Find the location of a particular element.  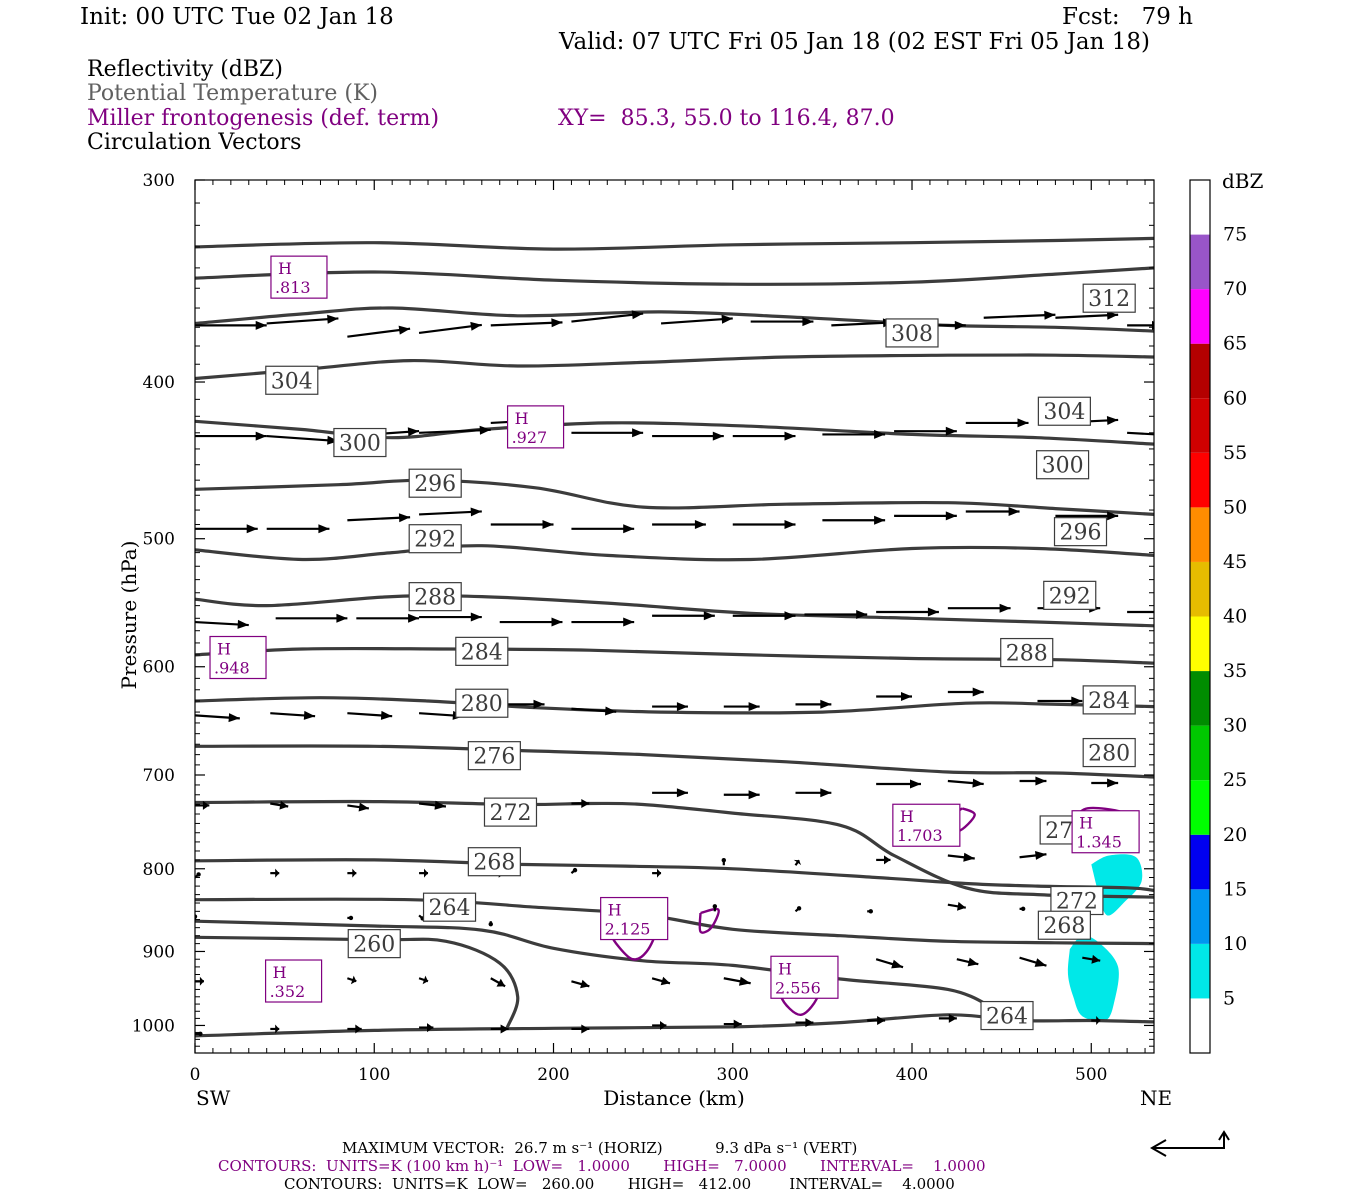

y-tick-label: 800 is located at coordinates (159, 870).